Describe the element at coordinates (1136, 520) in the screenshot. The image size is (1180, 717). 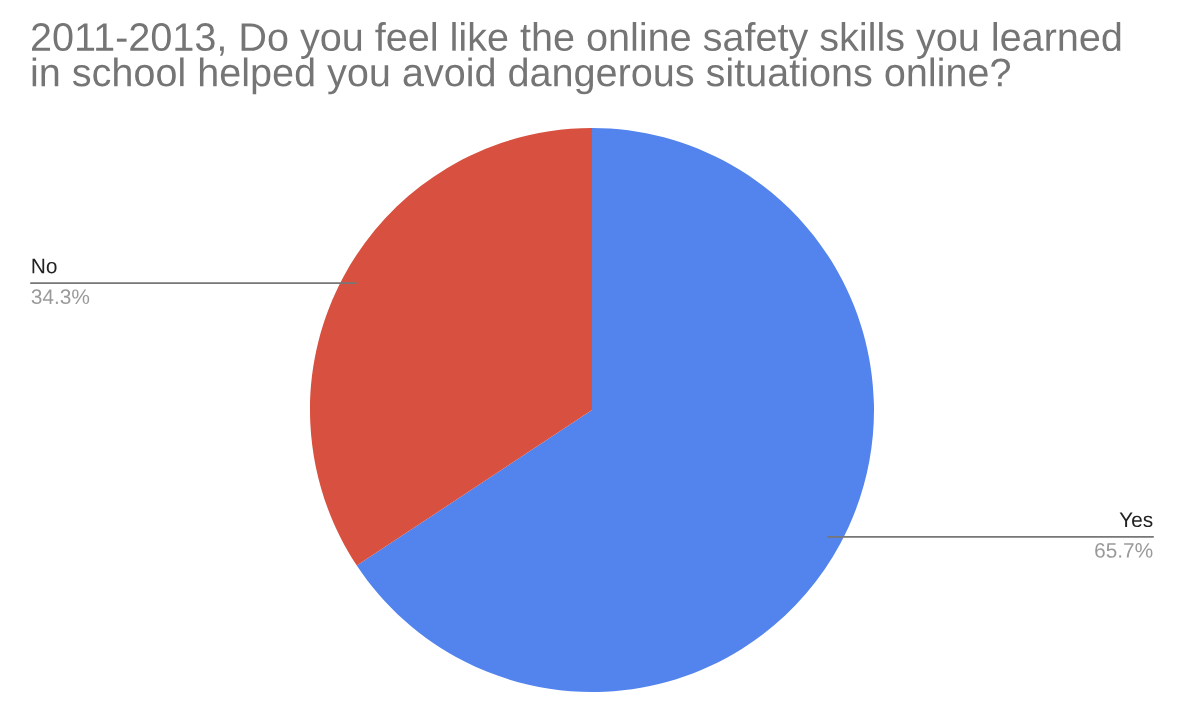
I see `slice-label: Yes` at that location.